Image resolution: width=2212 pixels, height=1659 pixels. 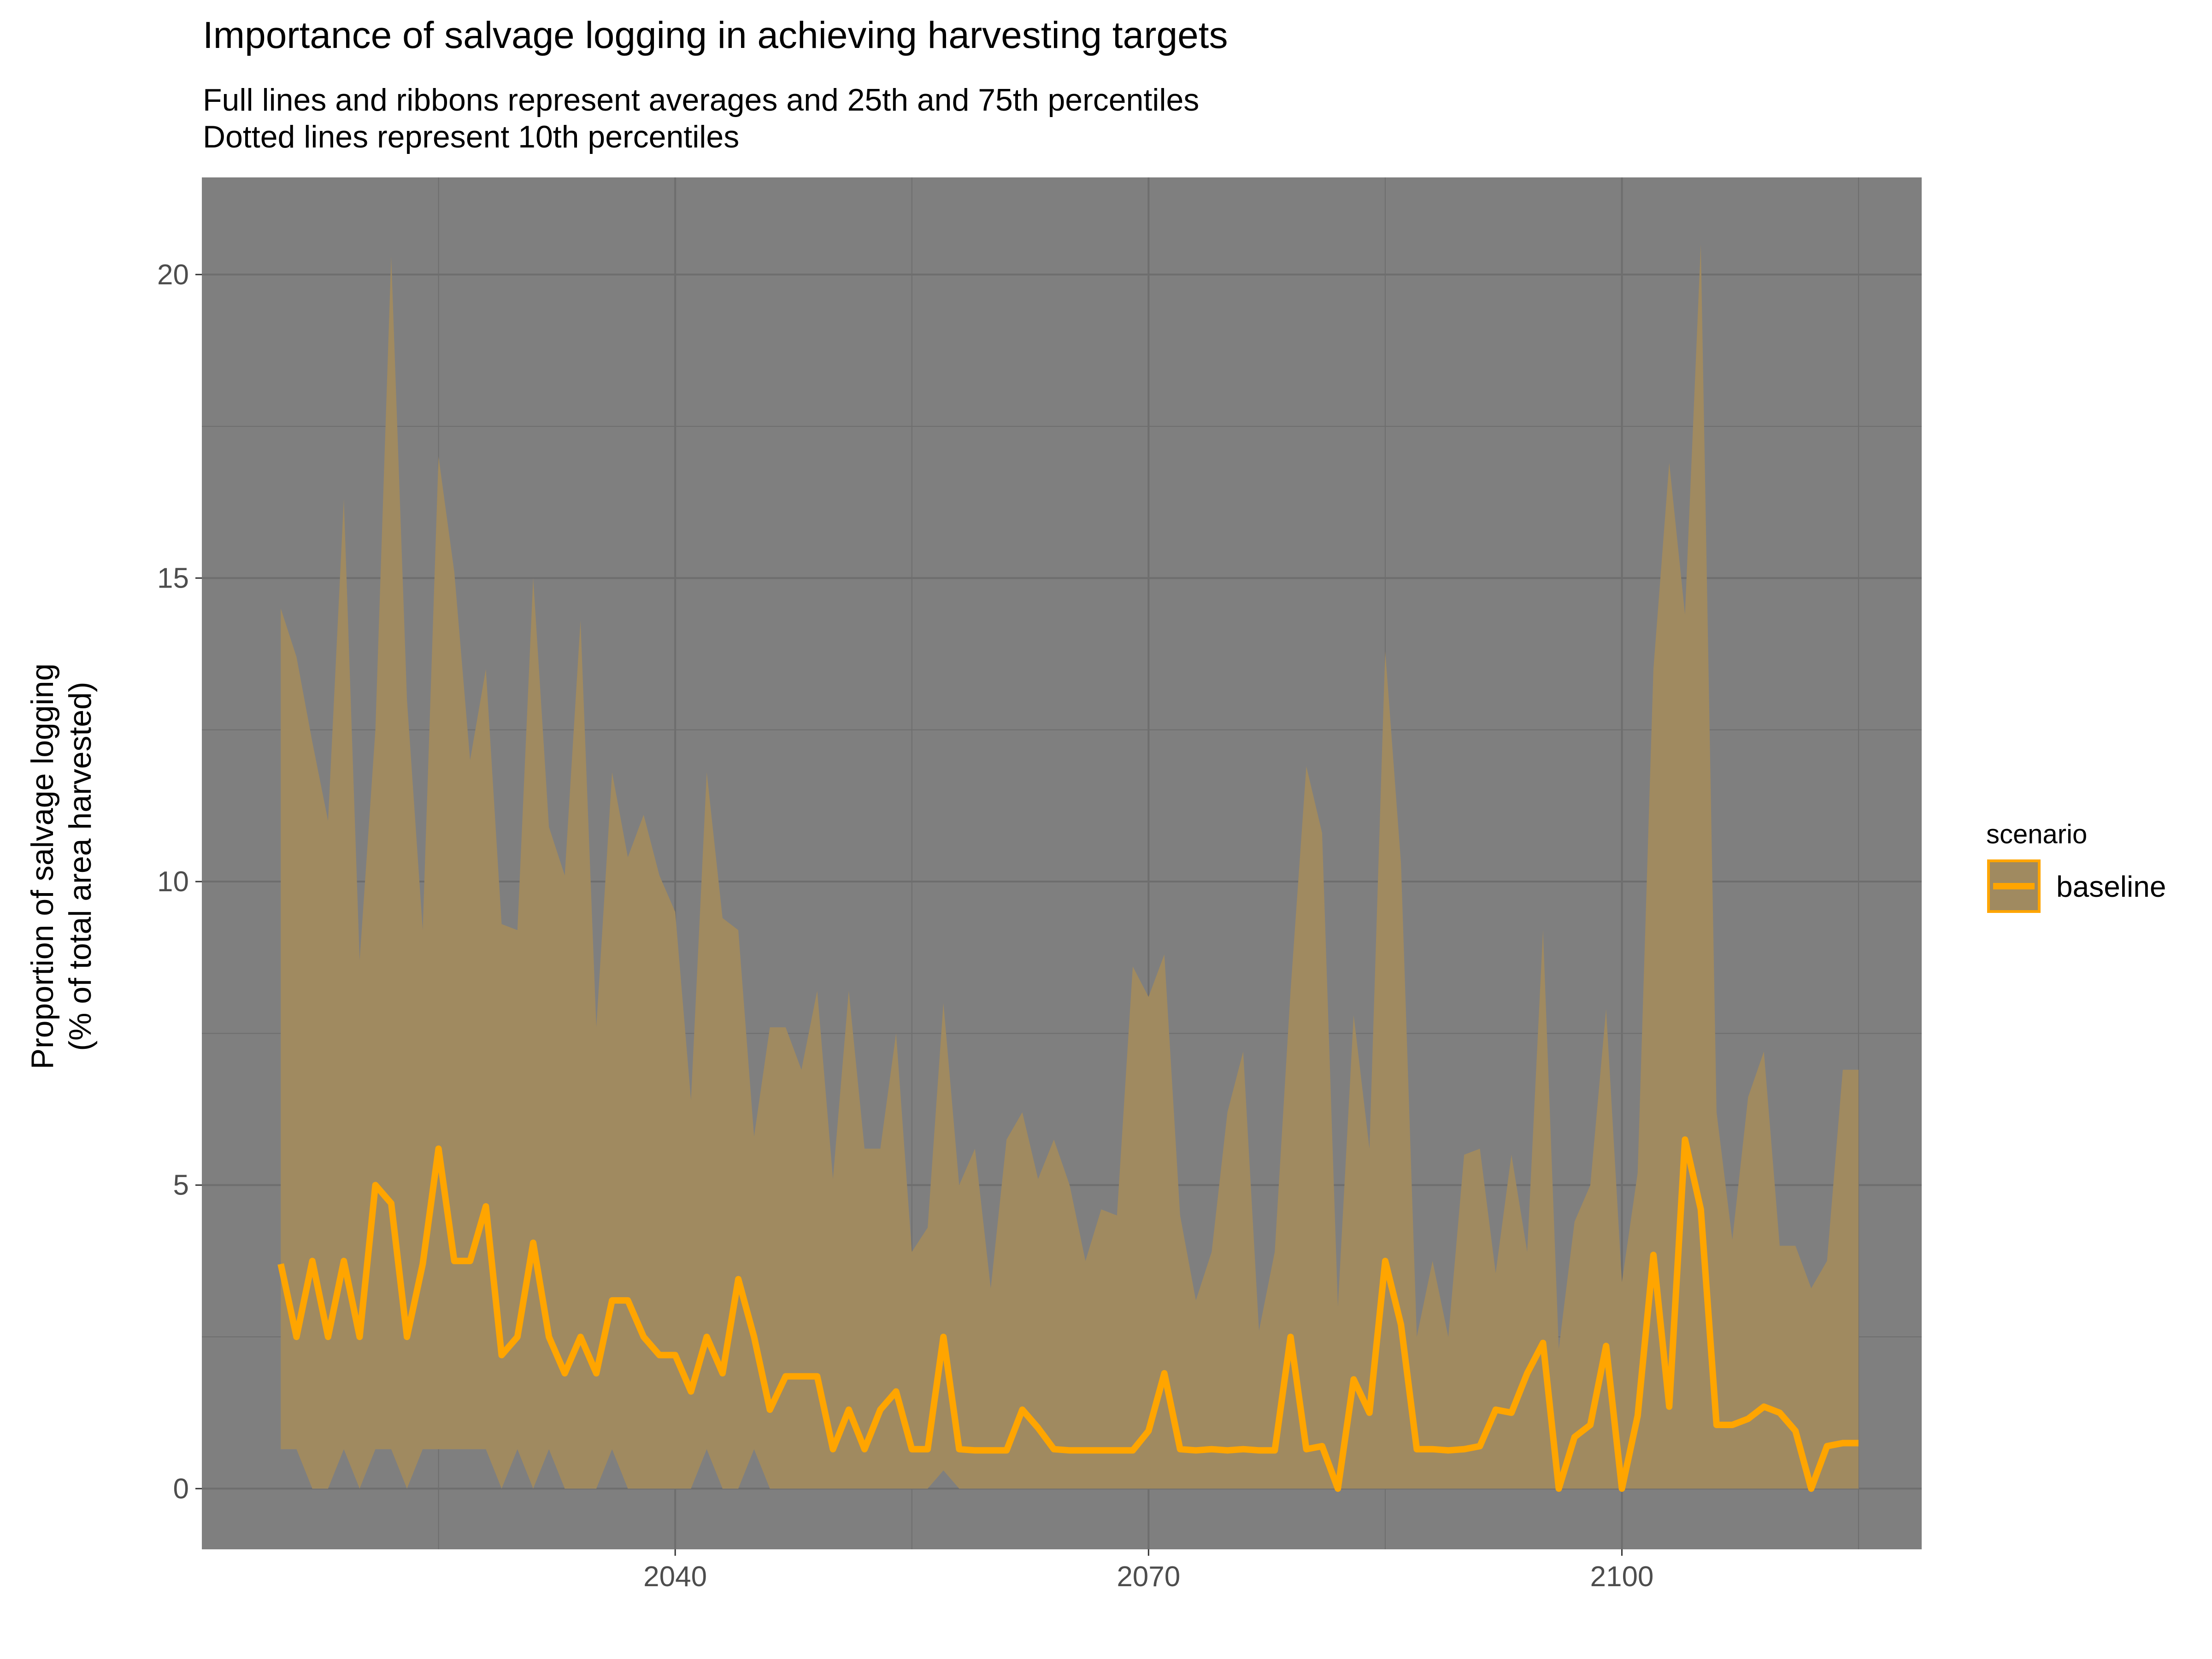 What do you see at coordinates (471, 136) in the screenshot?
I see `chart-subtitle-line-2: Dotted lines represent 10th percentiles` at bounding box center [471, 136].